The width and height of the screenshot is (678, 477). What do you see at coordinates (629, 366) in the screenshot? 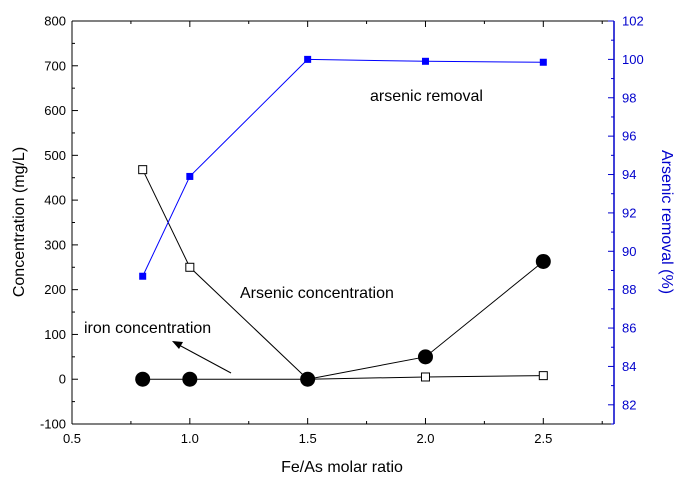
I see `y-right-tick-label: 84` at bounding box center [629, 366].